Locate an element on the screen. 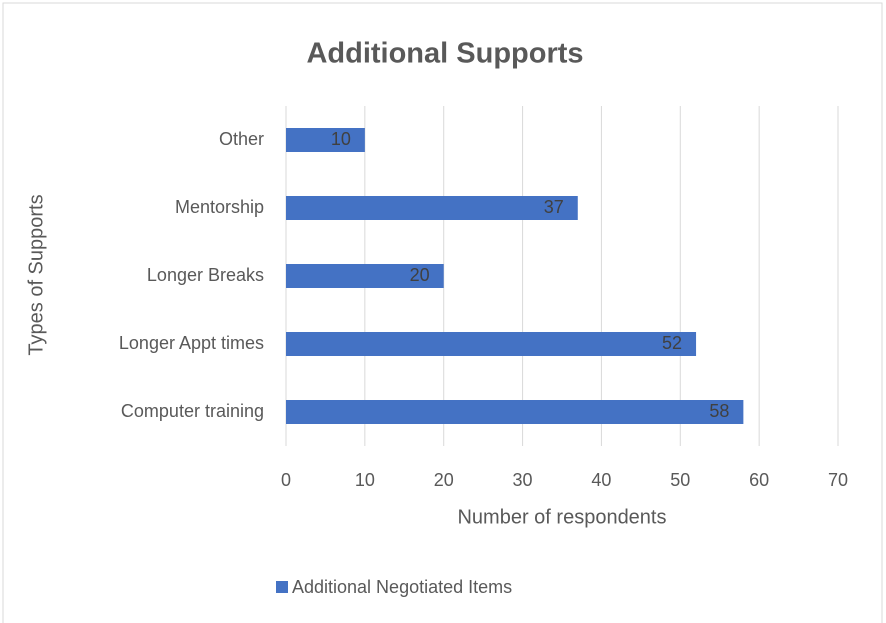  data-label: 58 is located at coordinates (719, 411).